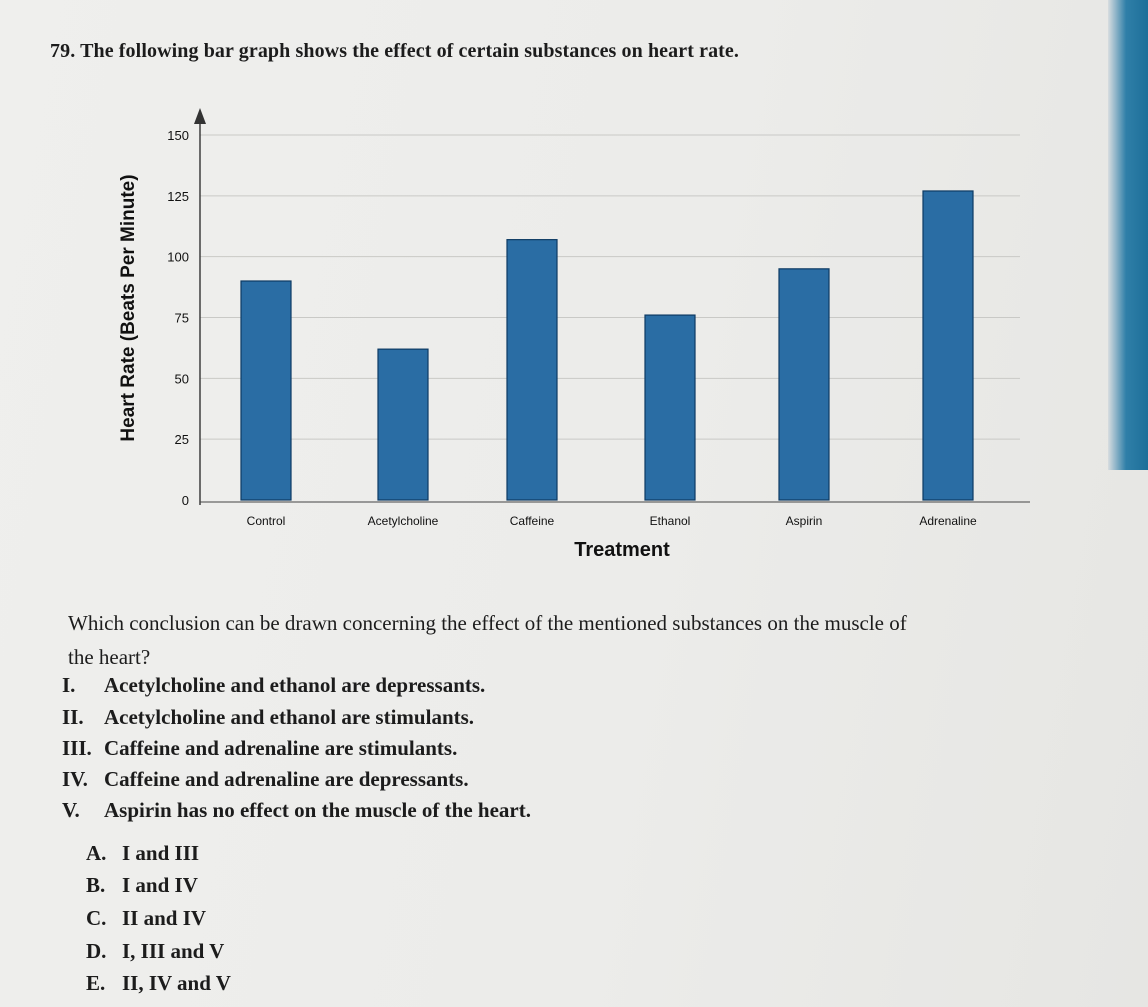 Image resolution: width=1148 pixels, height=1007 pixels. I want to click on statement-number: V., so click(71, 810).